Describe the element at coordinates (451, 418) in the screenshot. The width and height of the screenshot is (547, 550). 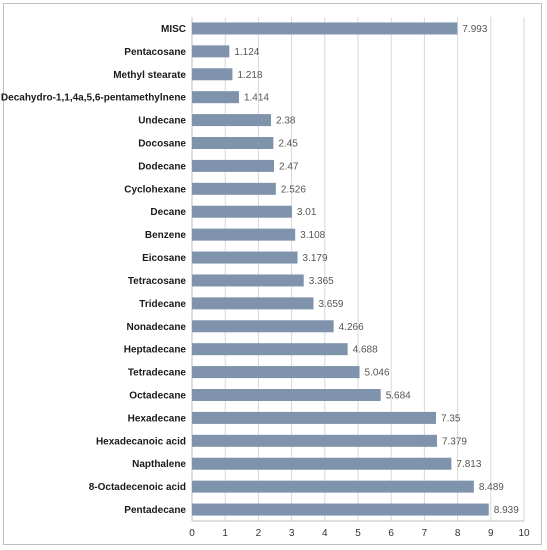
I see `value-label: 7.35` at that location.